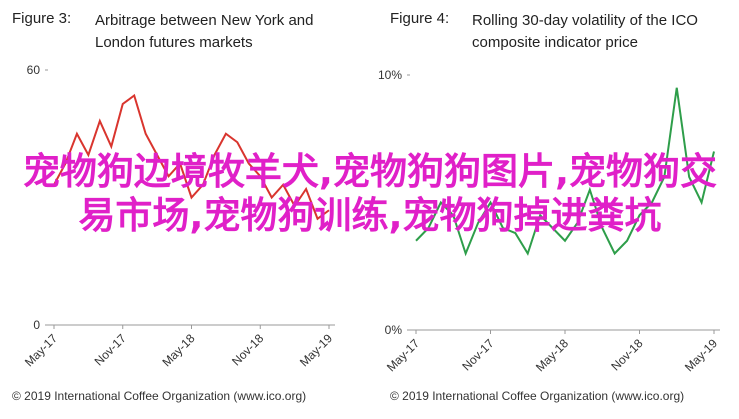  I want to click on y-tick-label: 0%, so click(394, 330).